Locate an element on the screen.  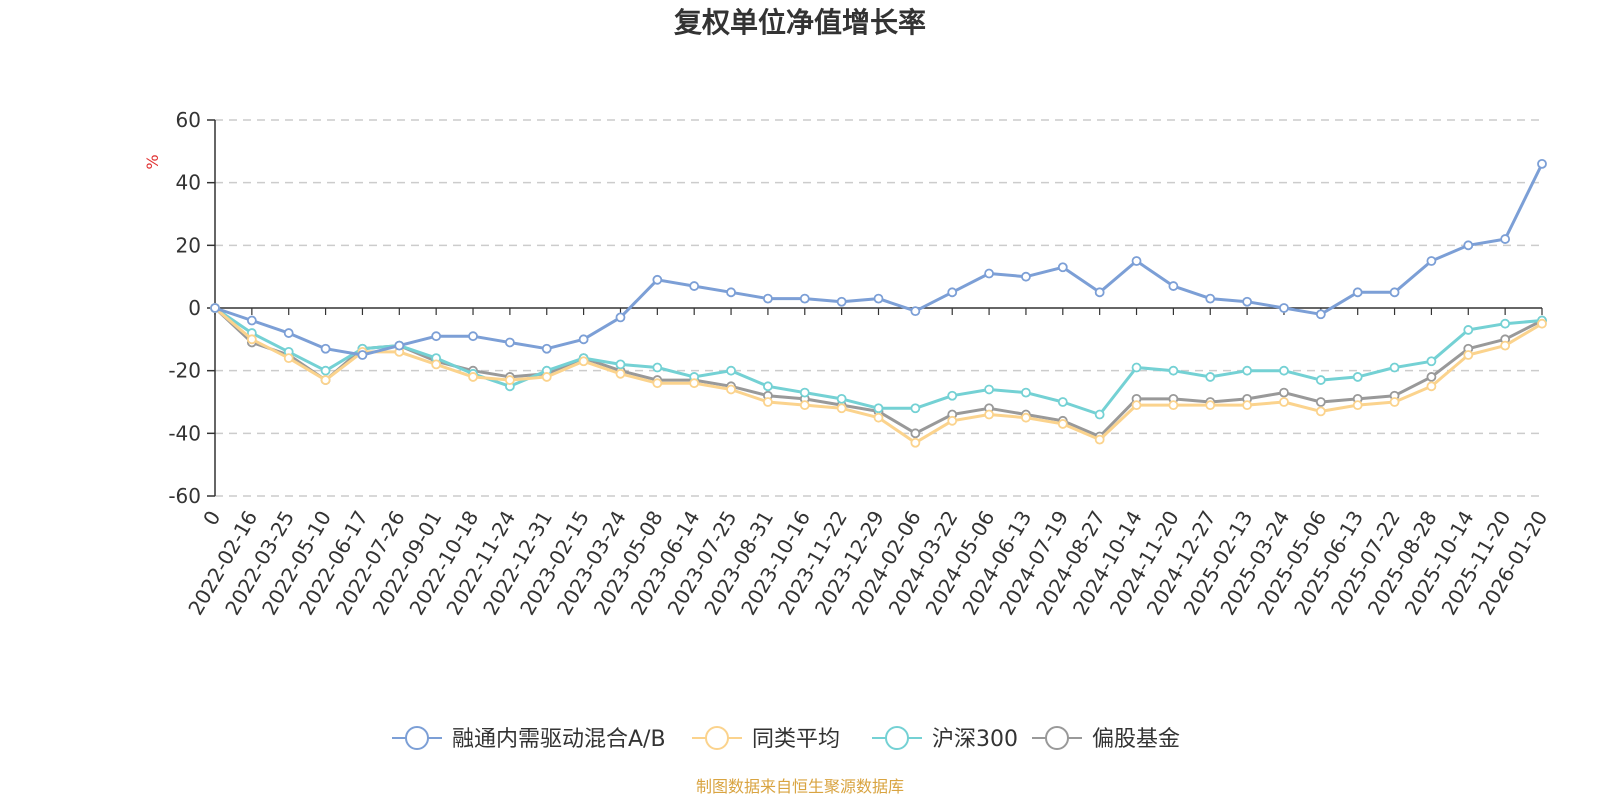
series-line is located at coordinates (878, 361).